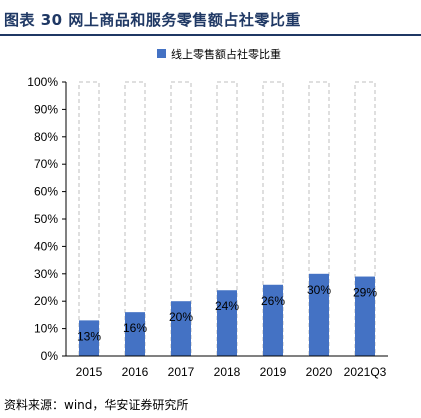  I want to click on data-label: 30%, so click(319, 290).